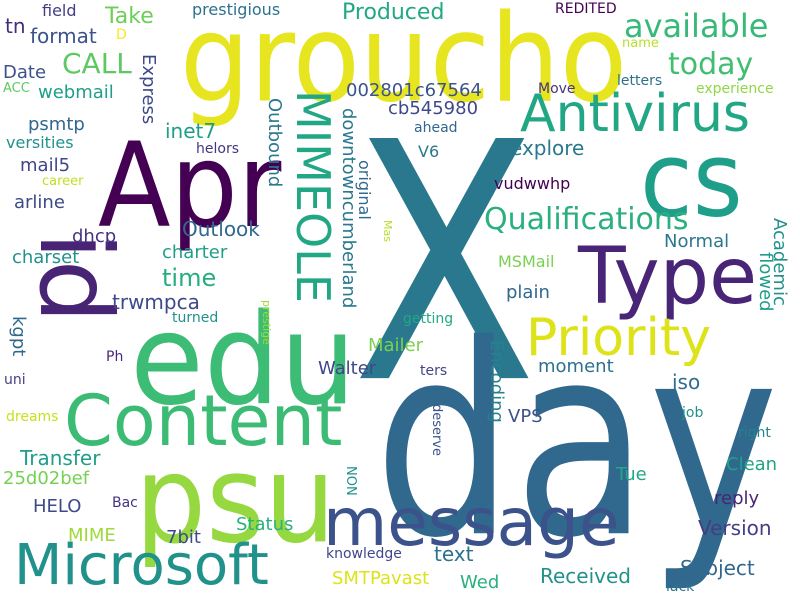 The image size is (800, 600). What do you see at coordinates (434, 371) in the screenshot?
I see `word-ters: ters` at bounding box center [434, 371].